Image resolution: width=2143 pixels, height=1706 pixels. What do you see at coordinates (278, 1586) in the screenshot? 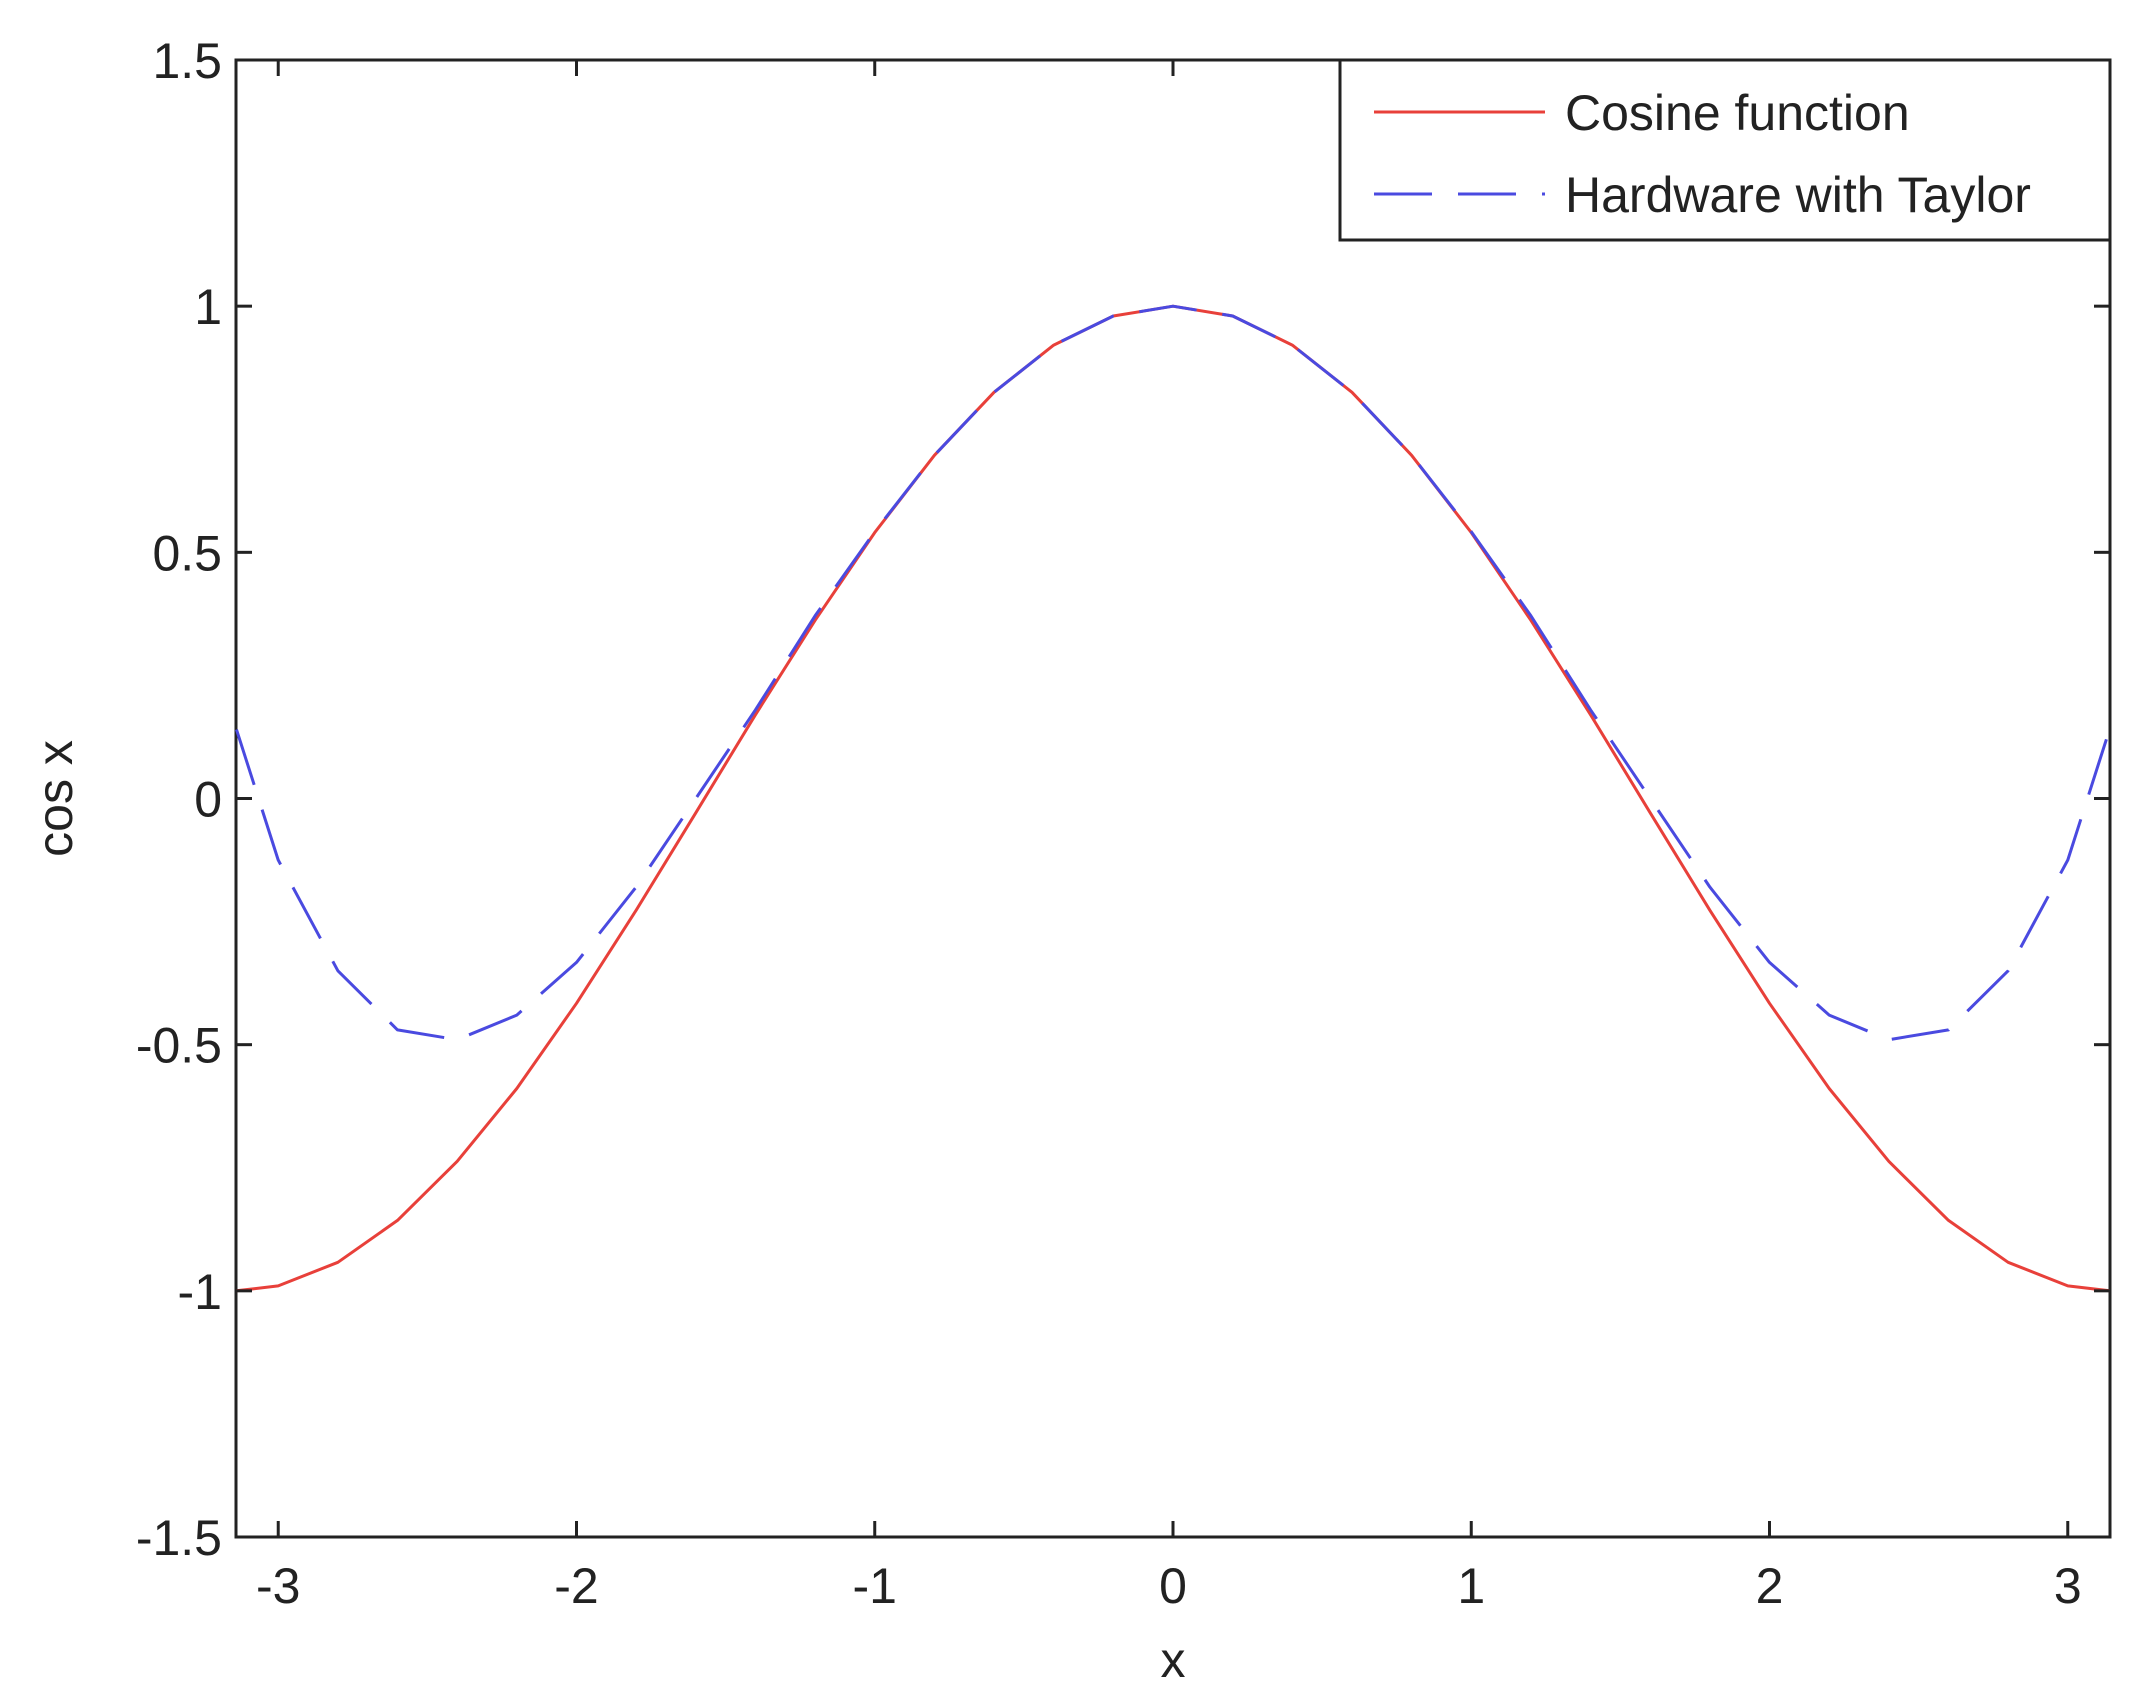
I see `x-tick-label: -3` at bounding box center [278, 1586].